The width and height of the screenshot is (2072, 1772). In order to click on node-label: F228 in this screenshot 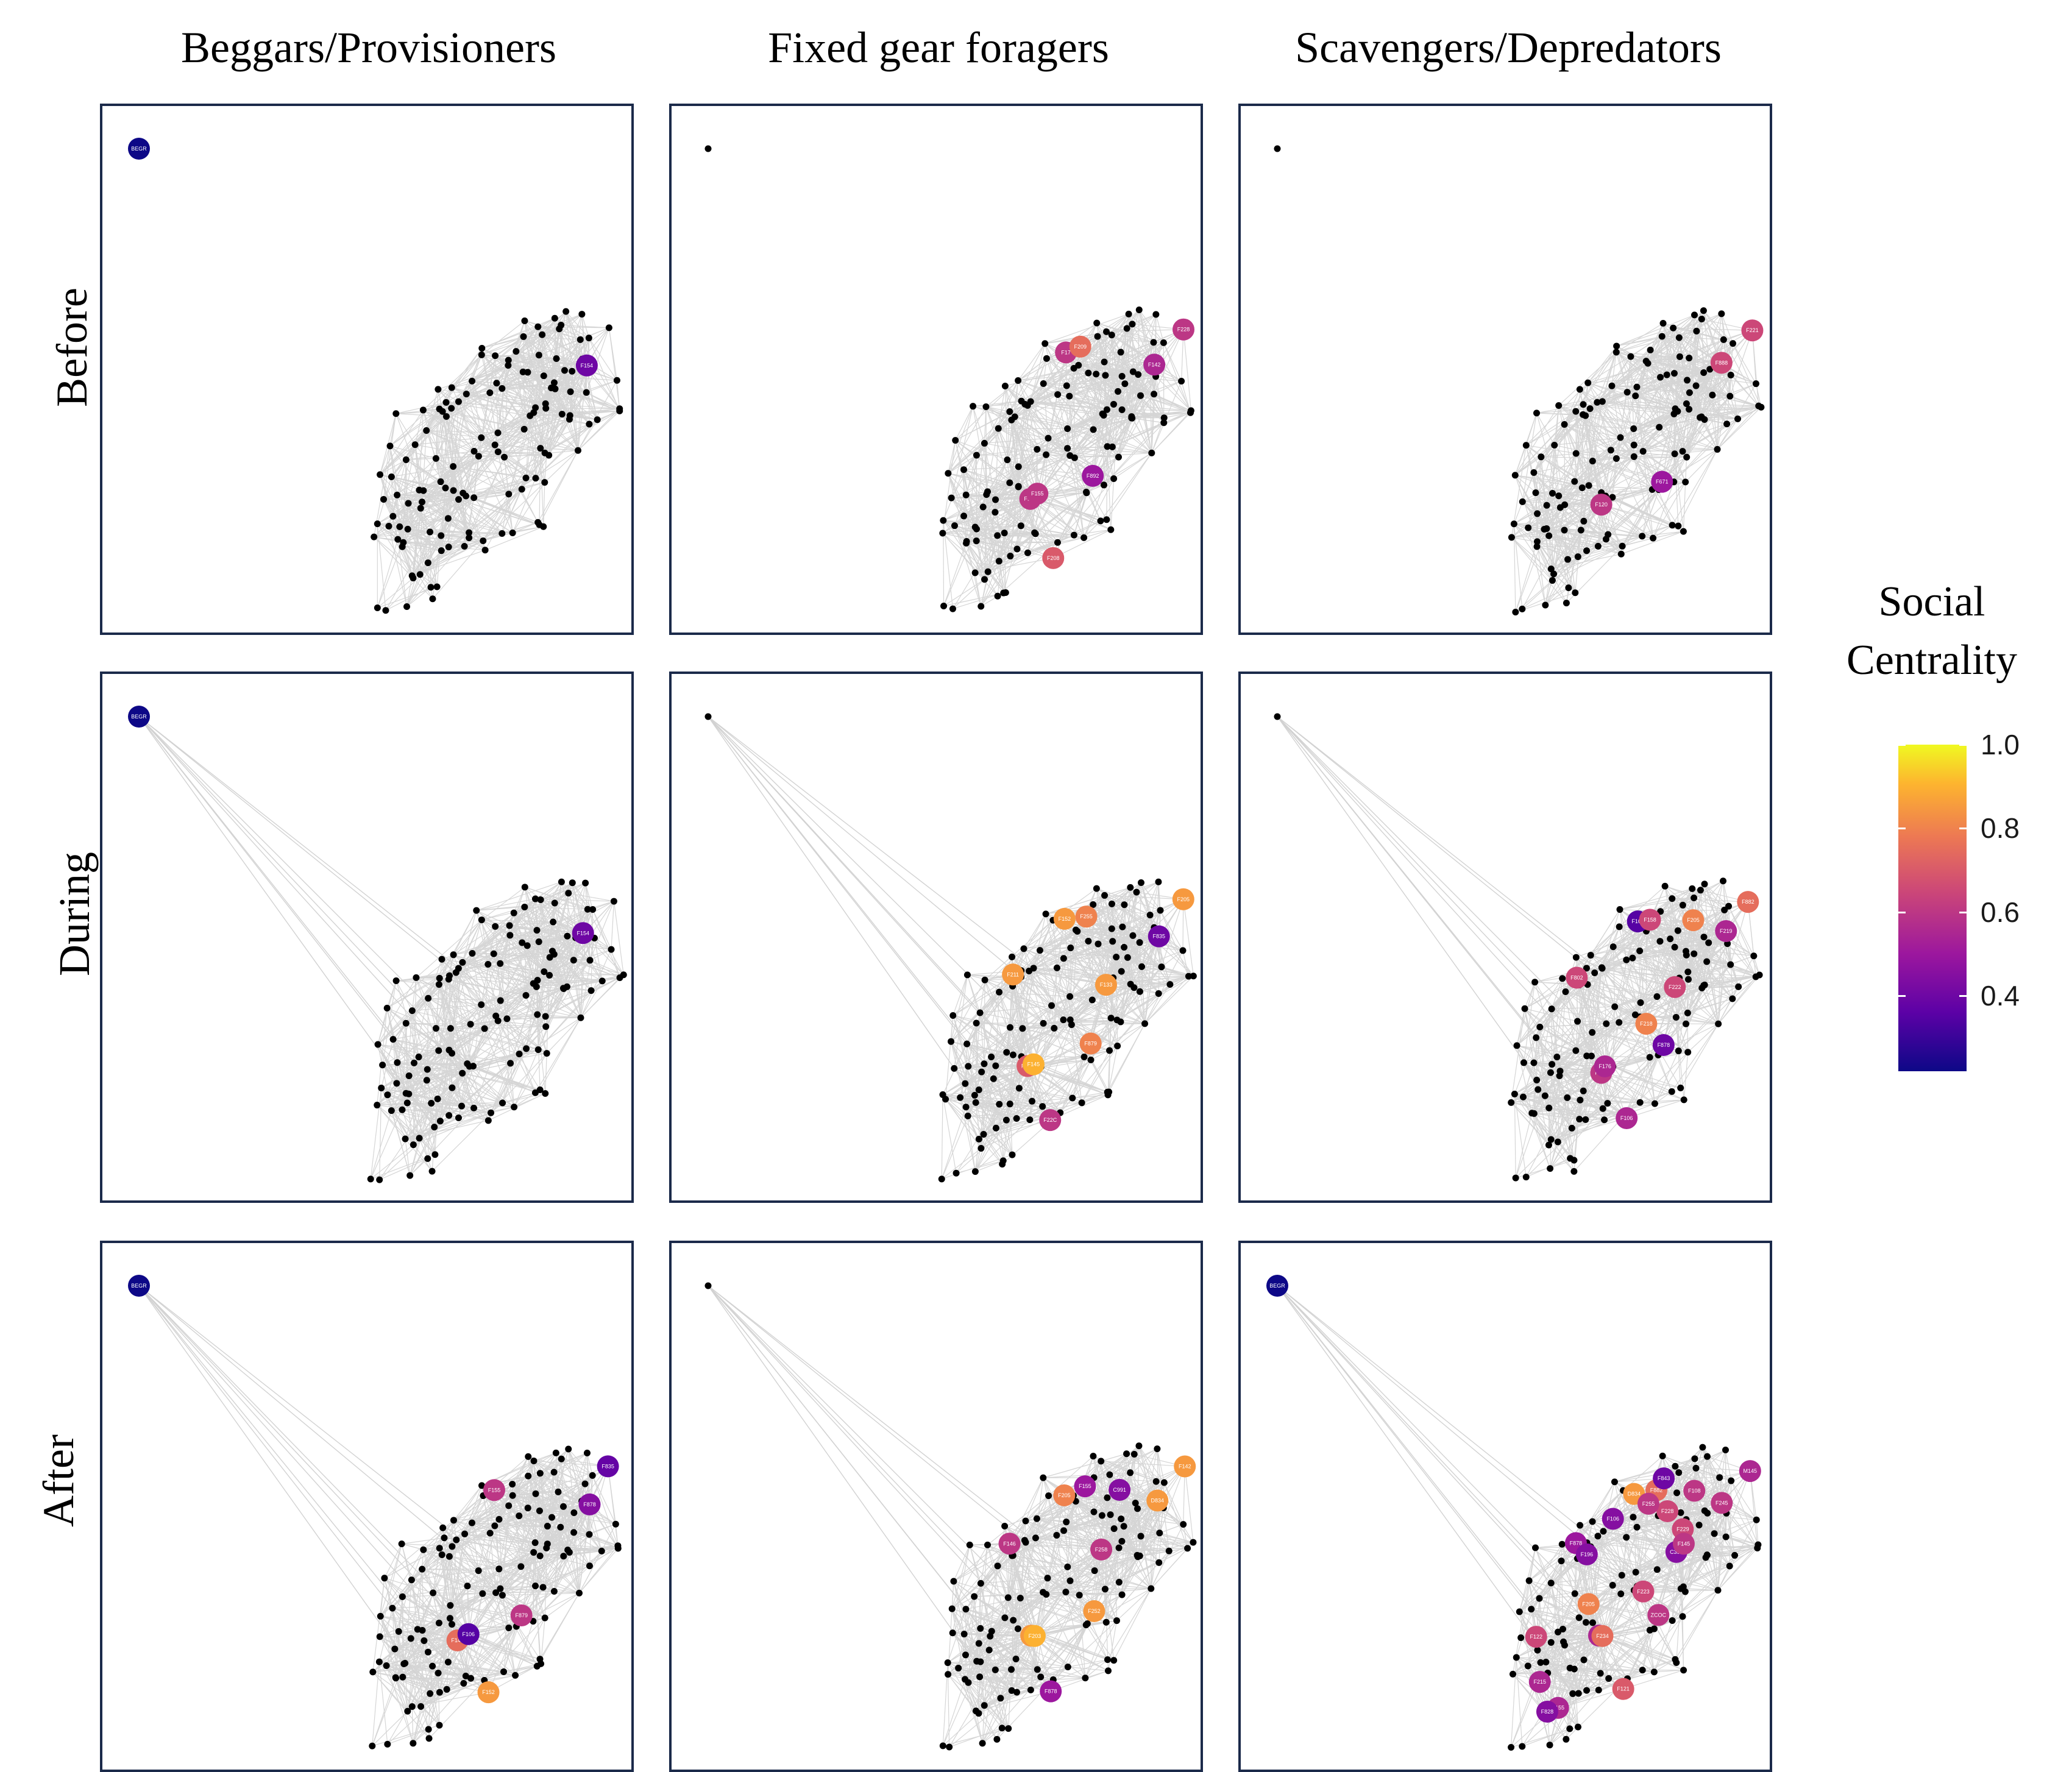, I will do `click(1183, 330)`.